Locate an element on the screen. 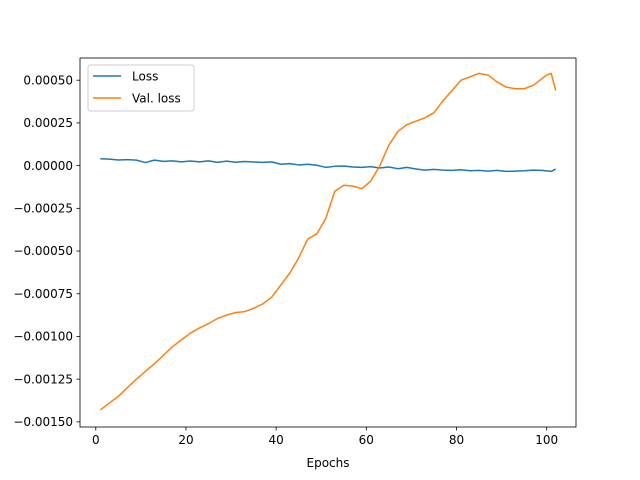 This screenshot has height=480, width=640. y-tick-label: −0.00075 is located at coordinates (43, 294).